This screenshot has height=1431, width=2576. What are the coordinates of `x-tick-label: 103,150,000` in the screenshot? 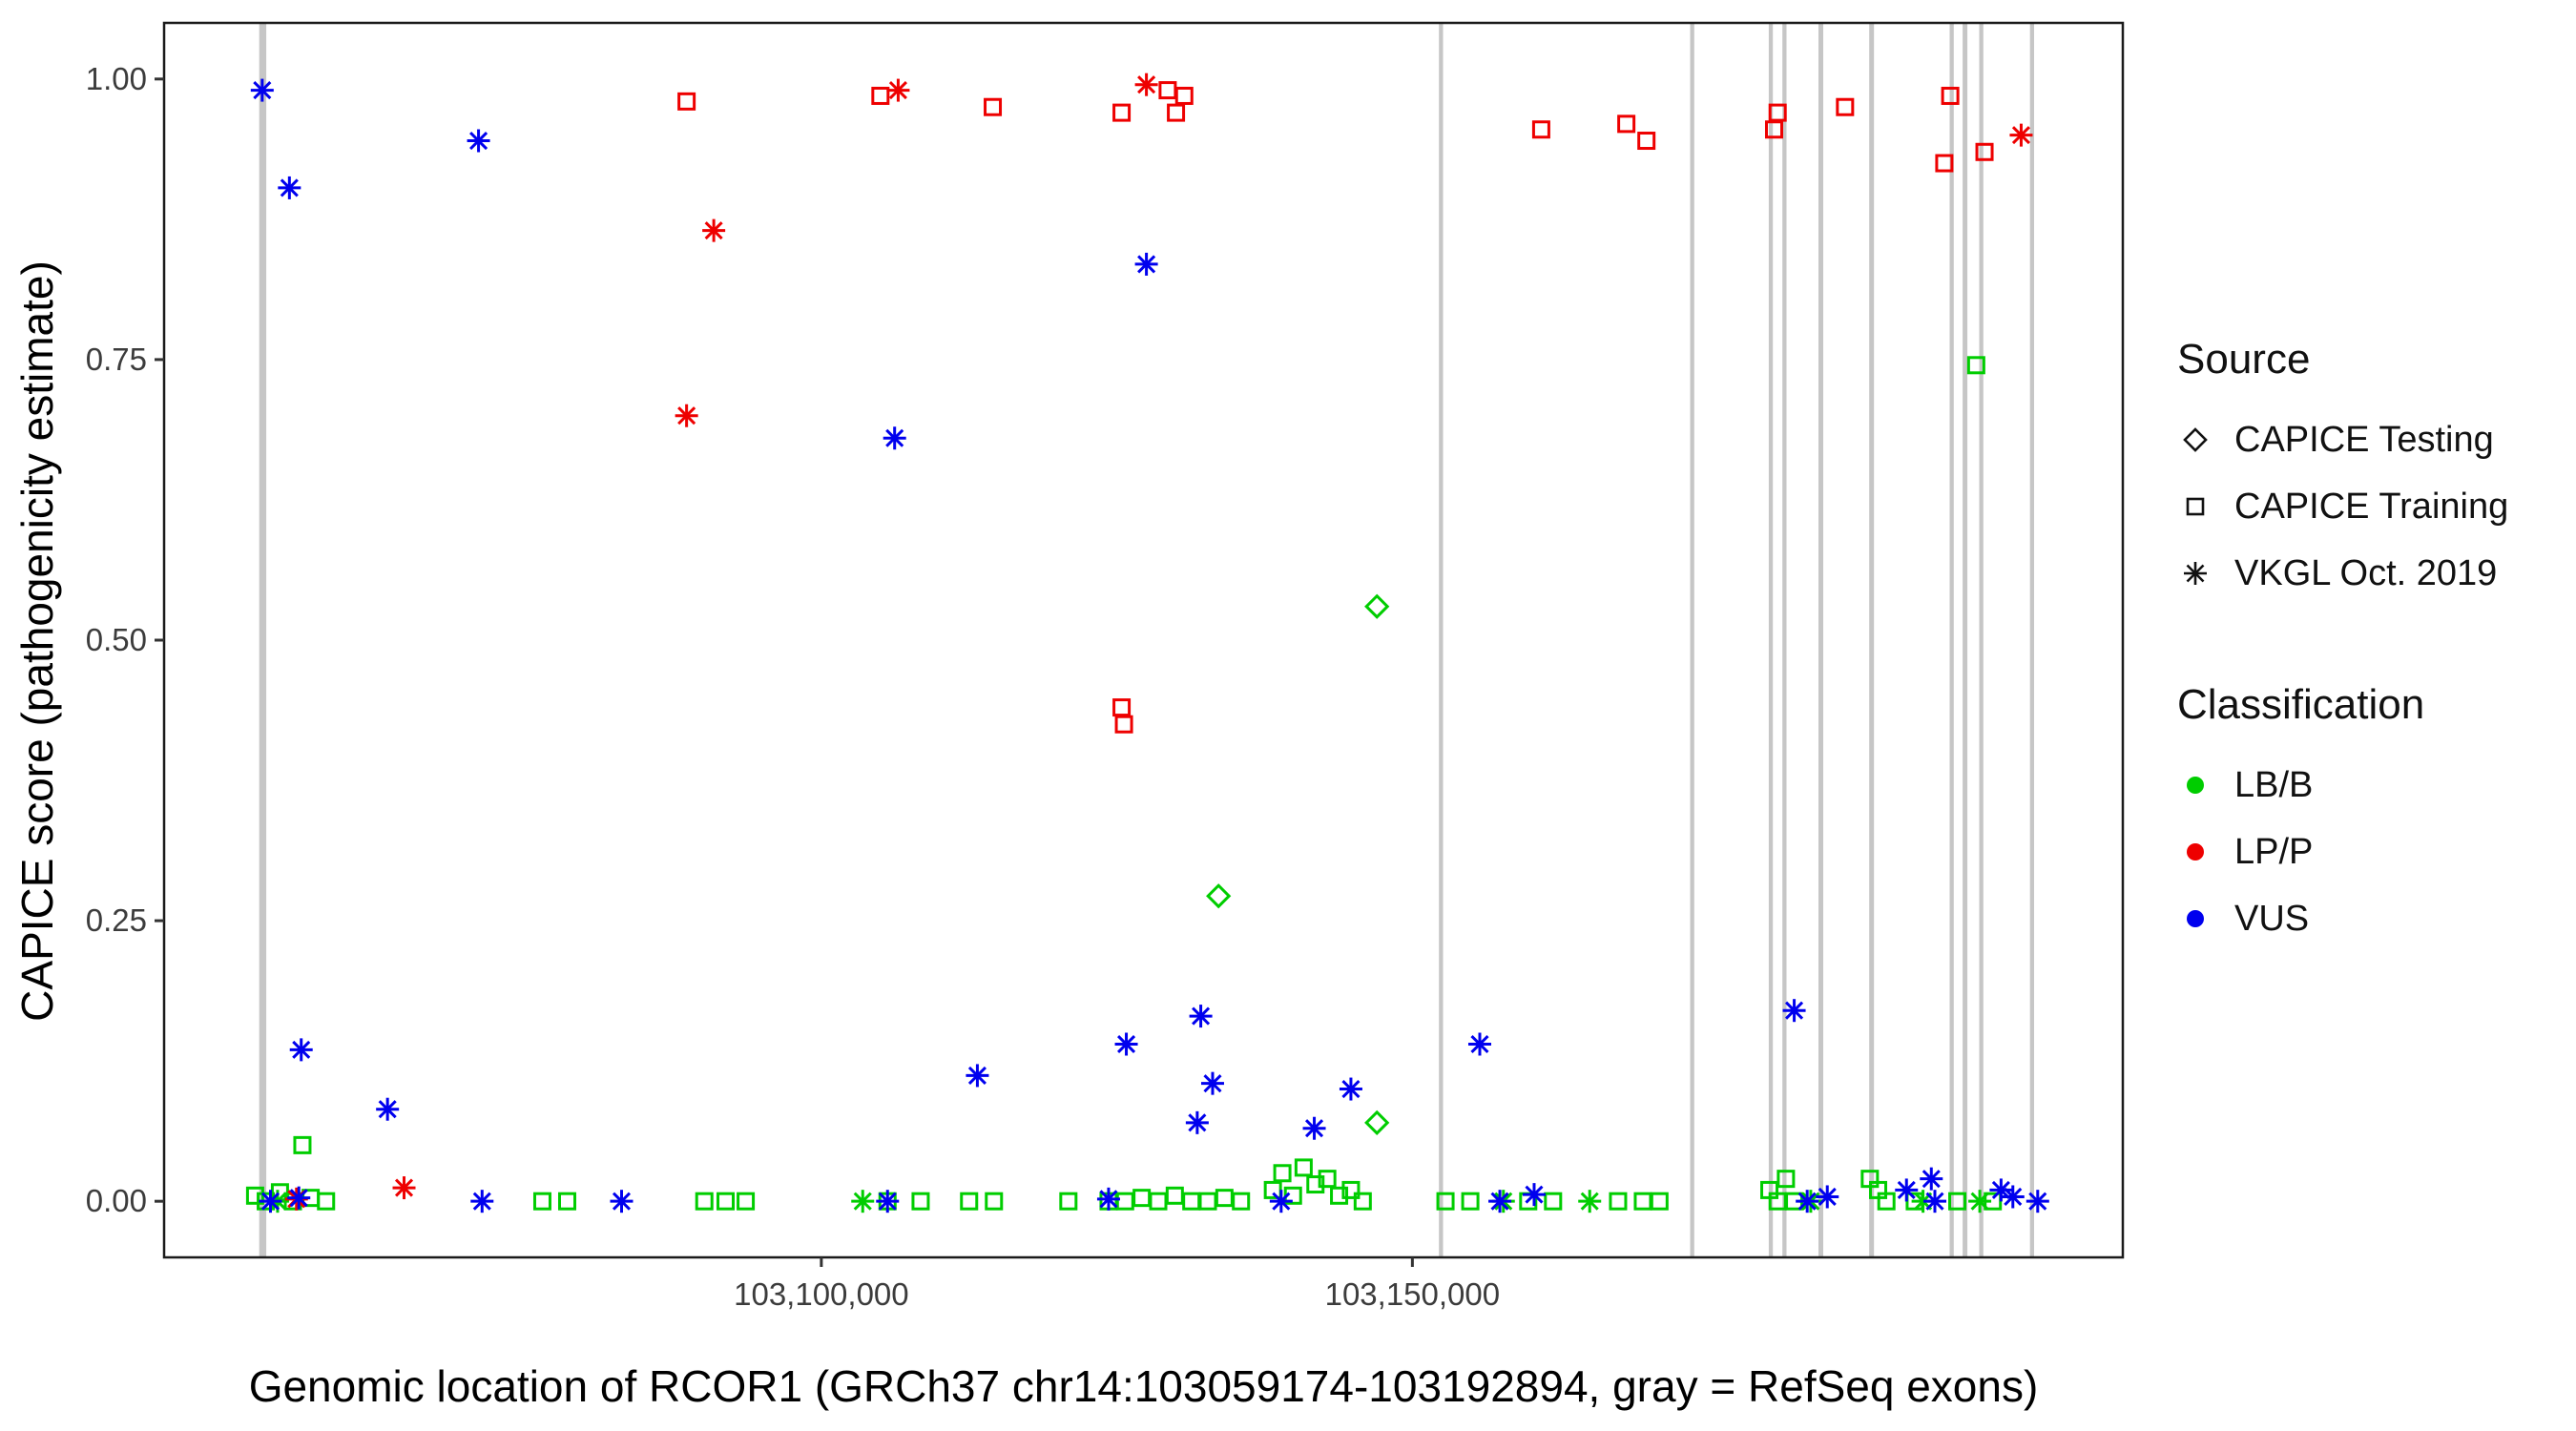 It's located at (1412, 1294).